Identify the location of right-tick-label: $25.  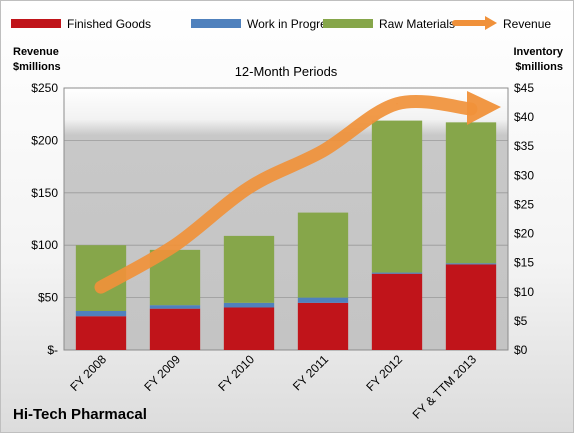
(524, 204).